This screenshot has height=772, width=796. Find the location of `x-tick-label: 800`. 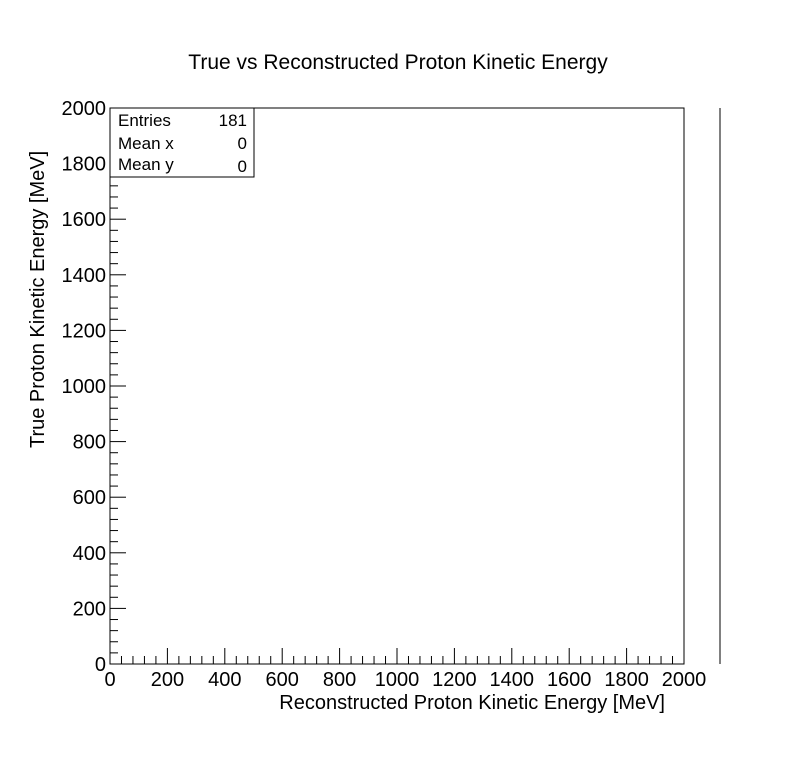

x-tick-label: 800 is located at coordinates (339, 680).